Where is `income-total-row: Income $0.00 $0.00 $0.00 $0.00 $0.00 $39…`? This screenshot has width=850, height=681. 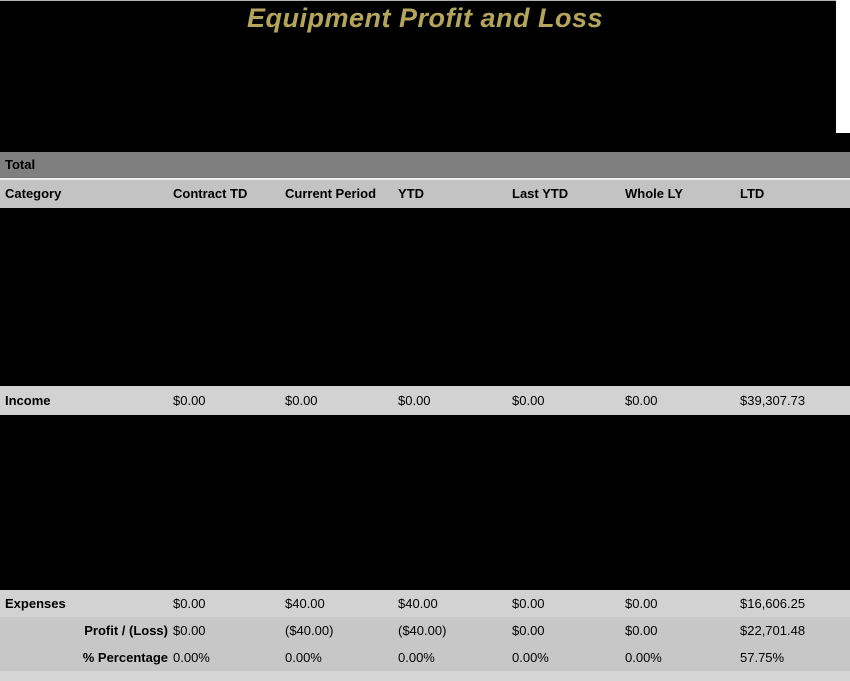
income-total-row: Income $0.00 $0.00 $0.00 $0.00 $0.00 $39… is located at coordinates (425, 400).